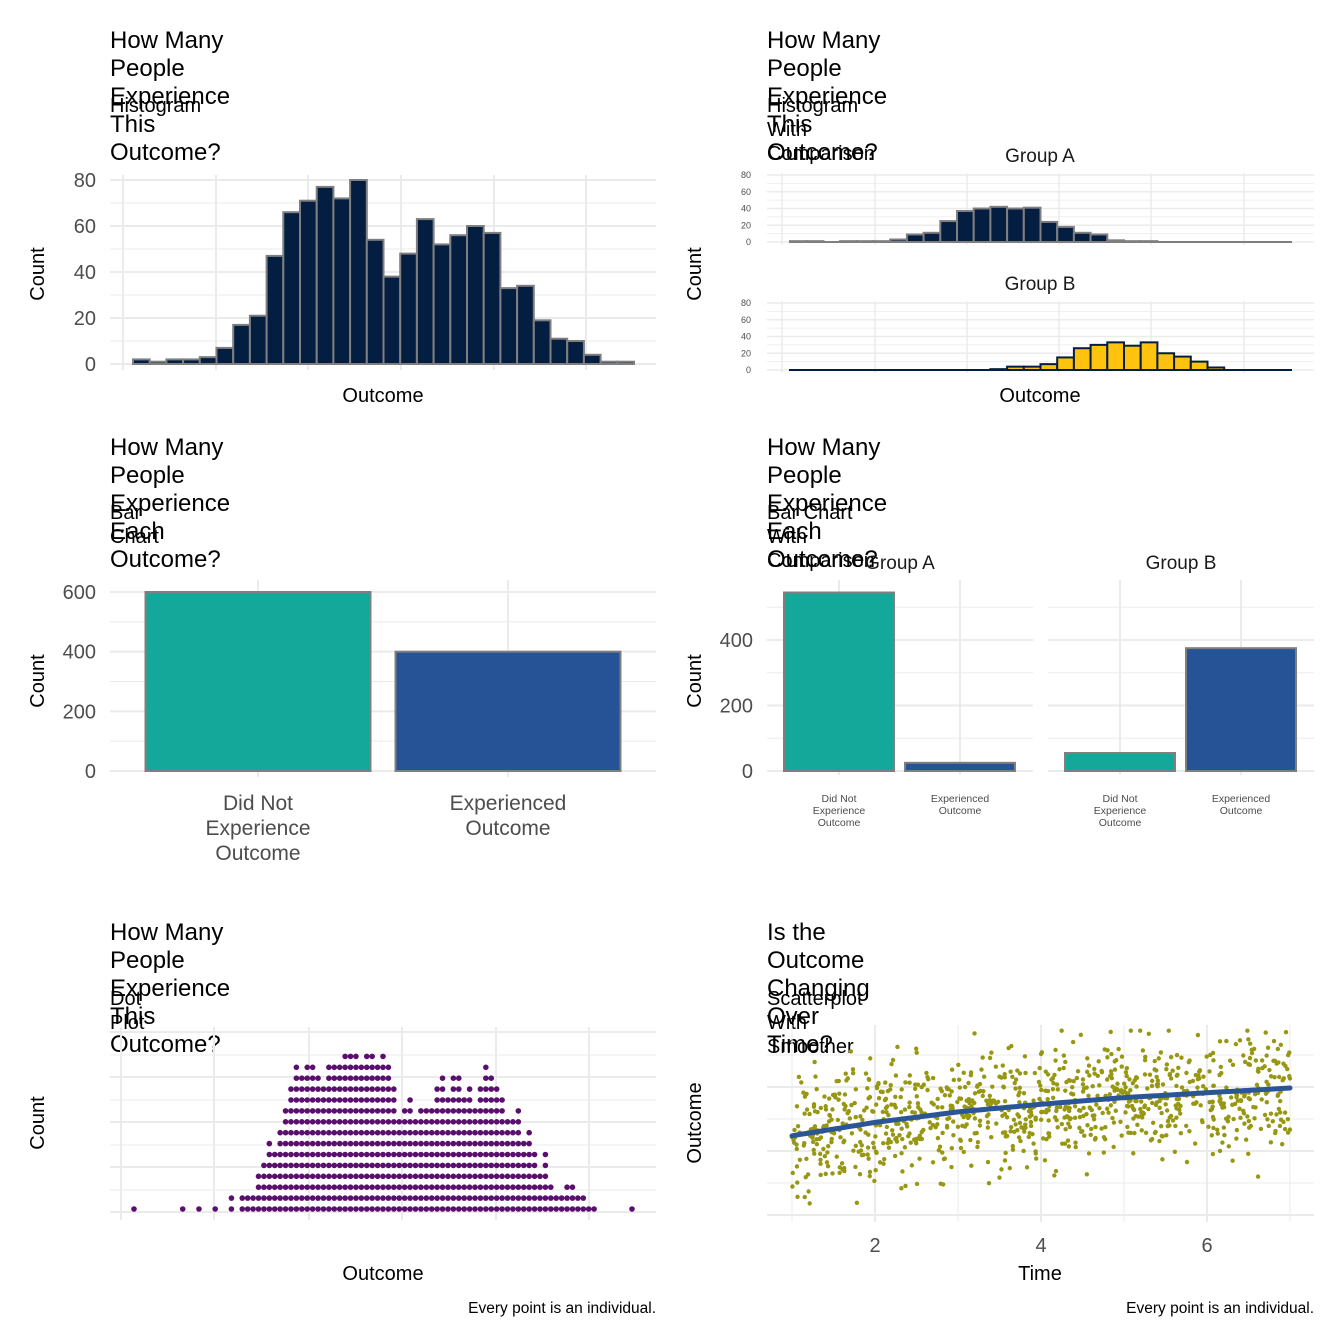 The width and height of the screenshot is (1344, 1344). Describe the element at coordinates (821, 537) in the screenshot. I see `chart-subtitle: Bar Chart With Comparison` at that location.